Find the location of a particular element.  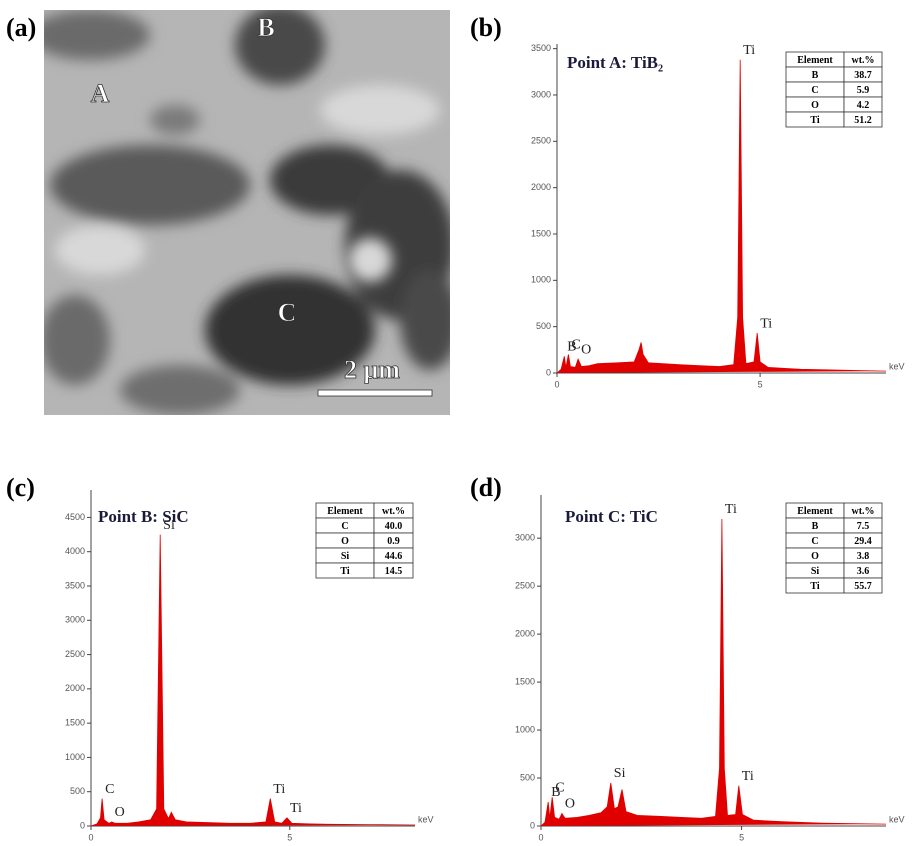

panel-label: (d) is located at coordinates (486, 487).